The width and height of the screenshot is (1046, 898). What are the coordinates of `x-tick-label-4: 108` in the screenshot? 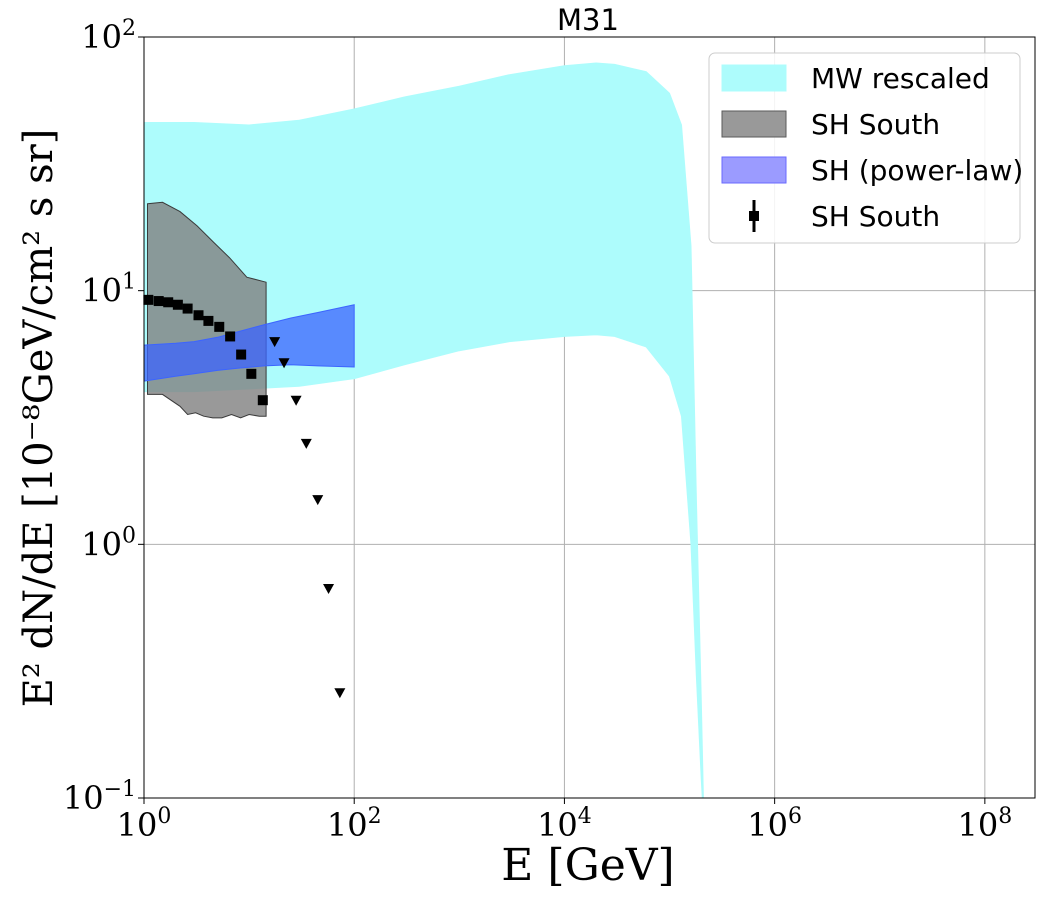 It's located at (984, 824).